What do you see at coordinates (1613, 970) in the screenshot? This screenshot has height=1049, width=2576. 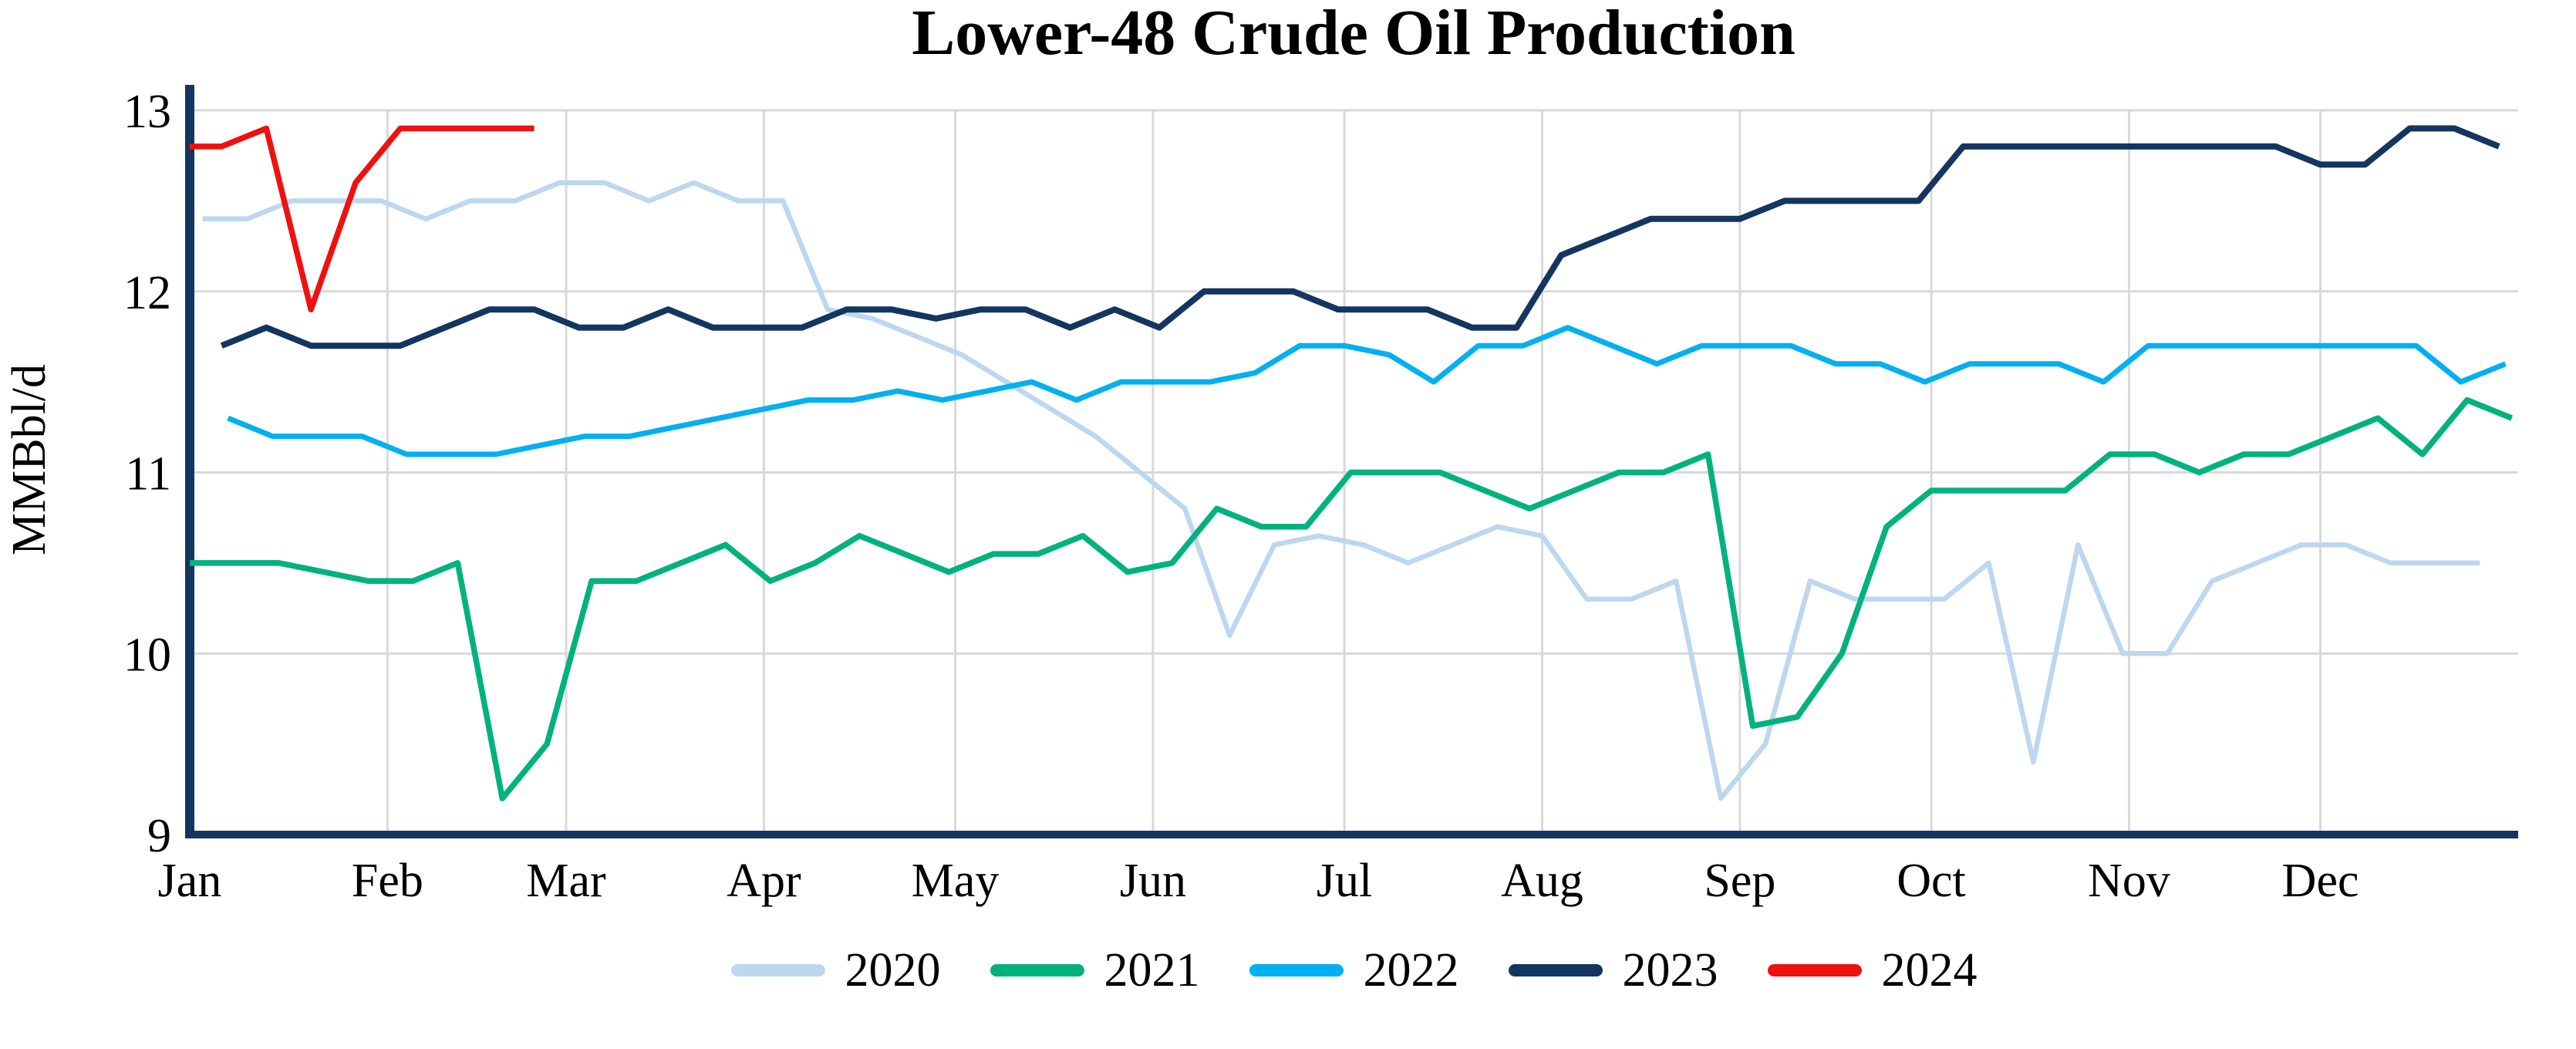 I see `legend-item-2023: 2023` at bounding box center [1613, 970].